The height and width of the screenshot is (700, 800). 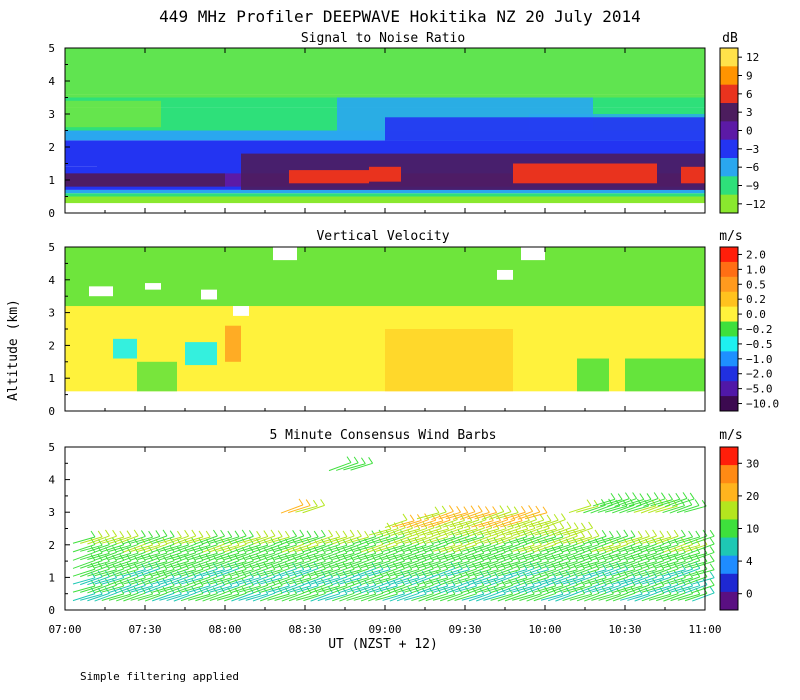 What do you see at coordinates (51, 545) in the screenshot?
I see `y-tick-label: 2` at bounding box center [51, 545].